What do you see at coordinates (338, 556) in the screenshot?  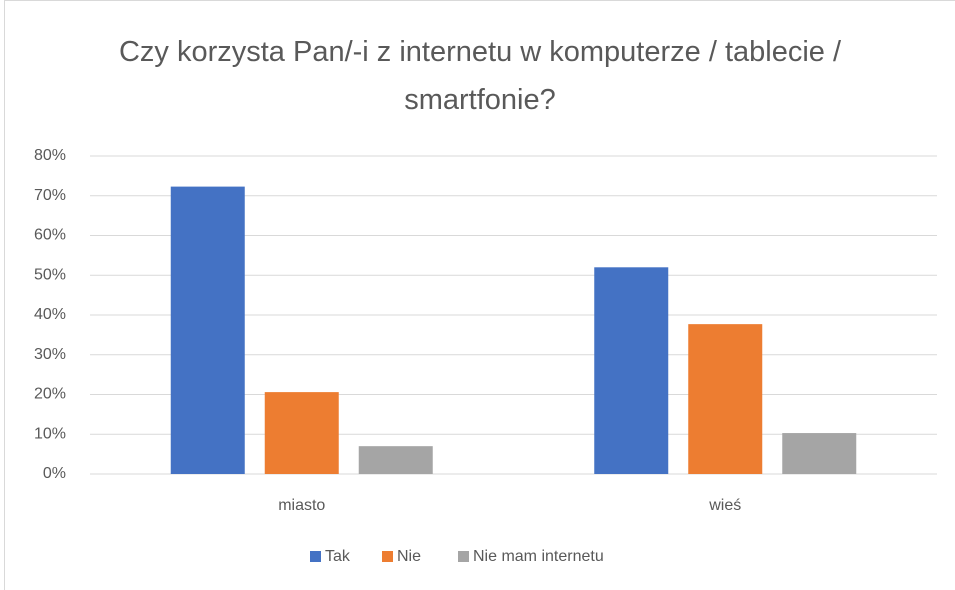 I see `legend-label: Tak` at bounding box center [338, 556].